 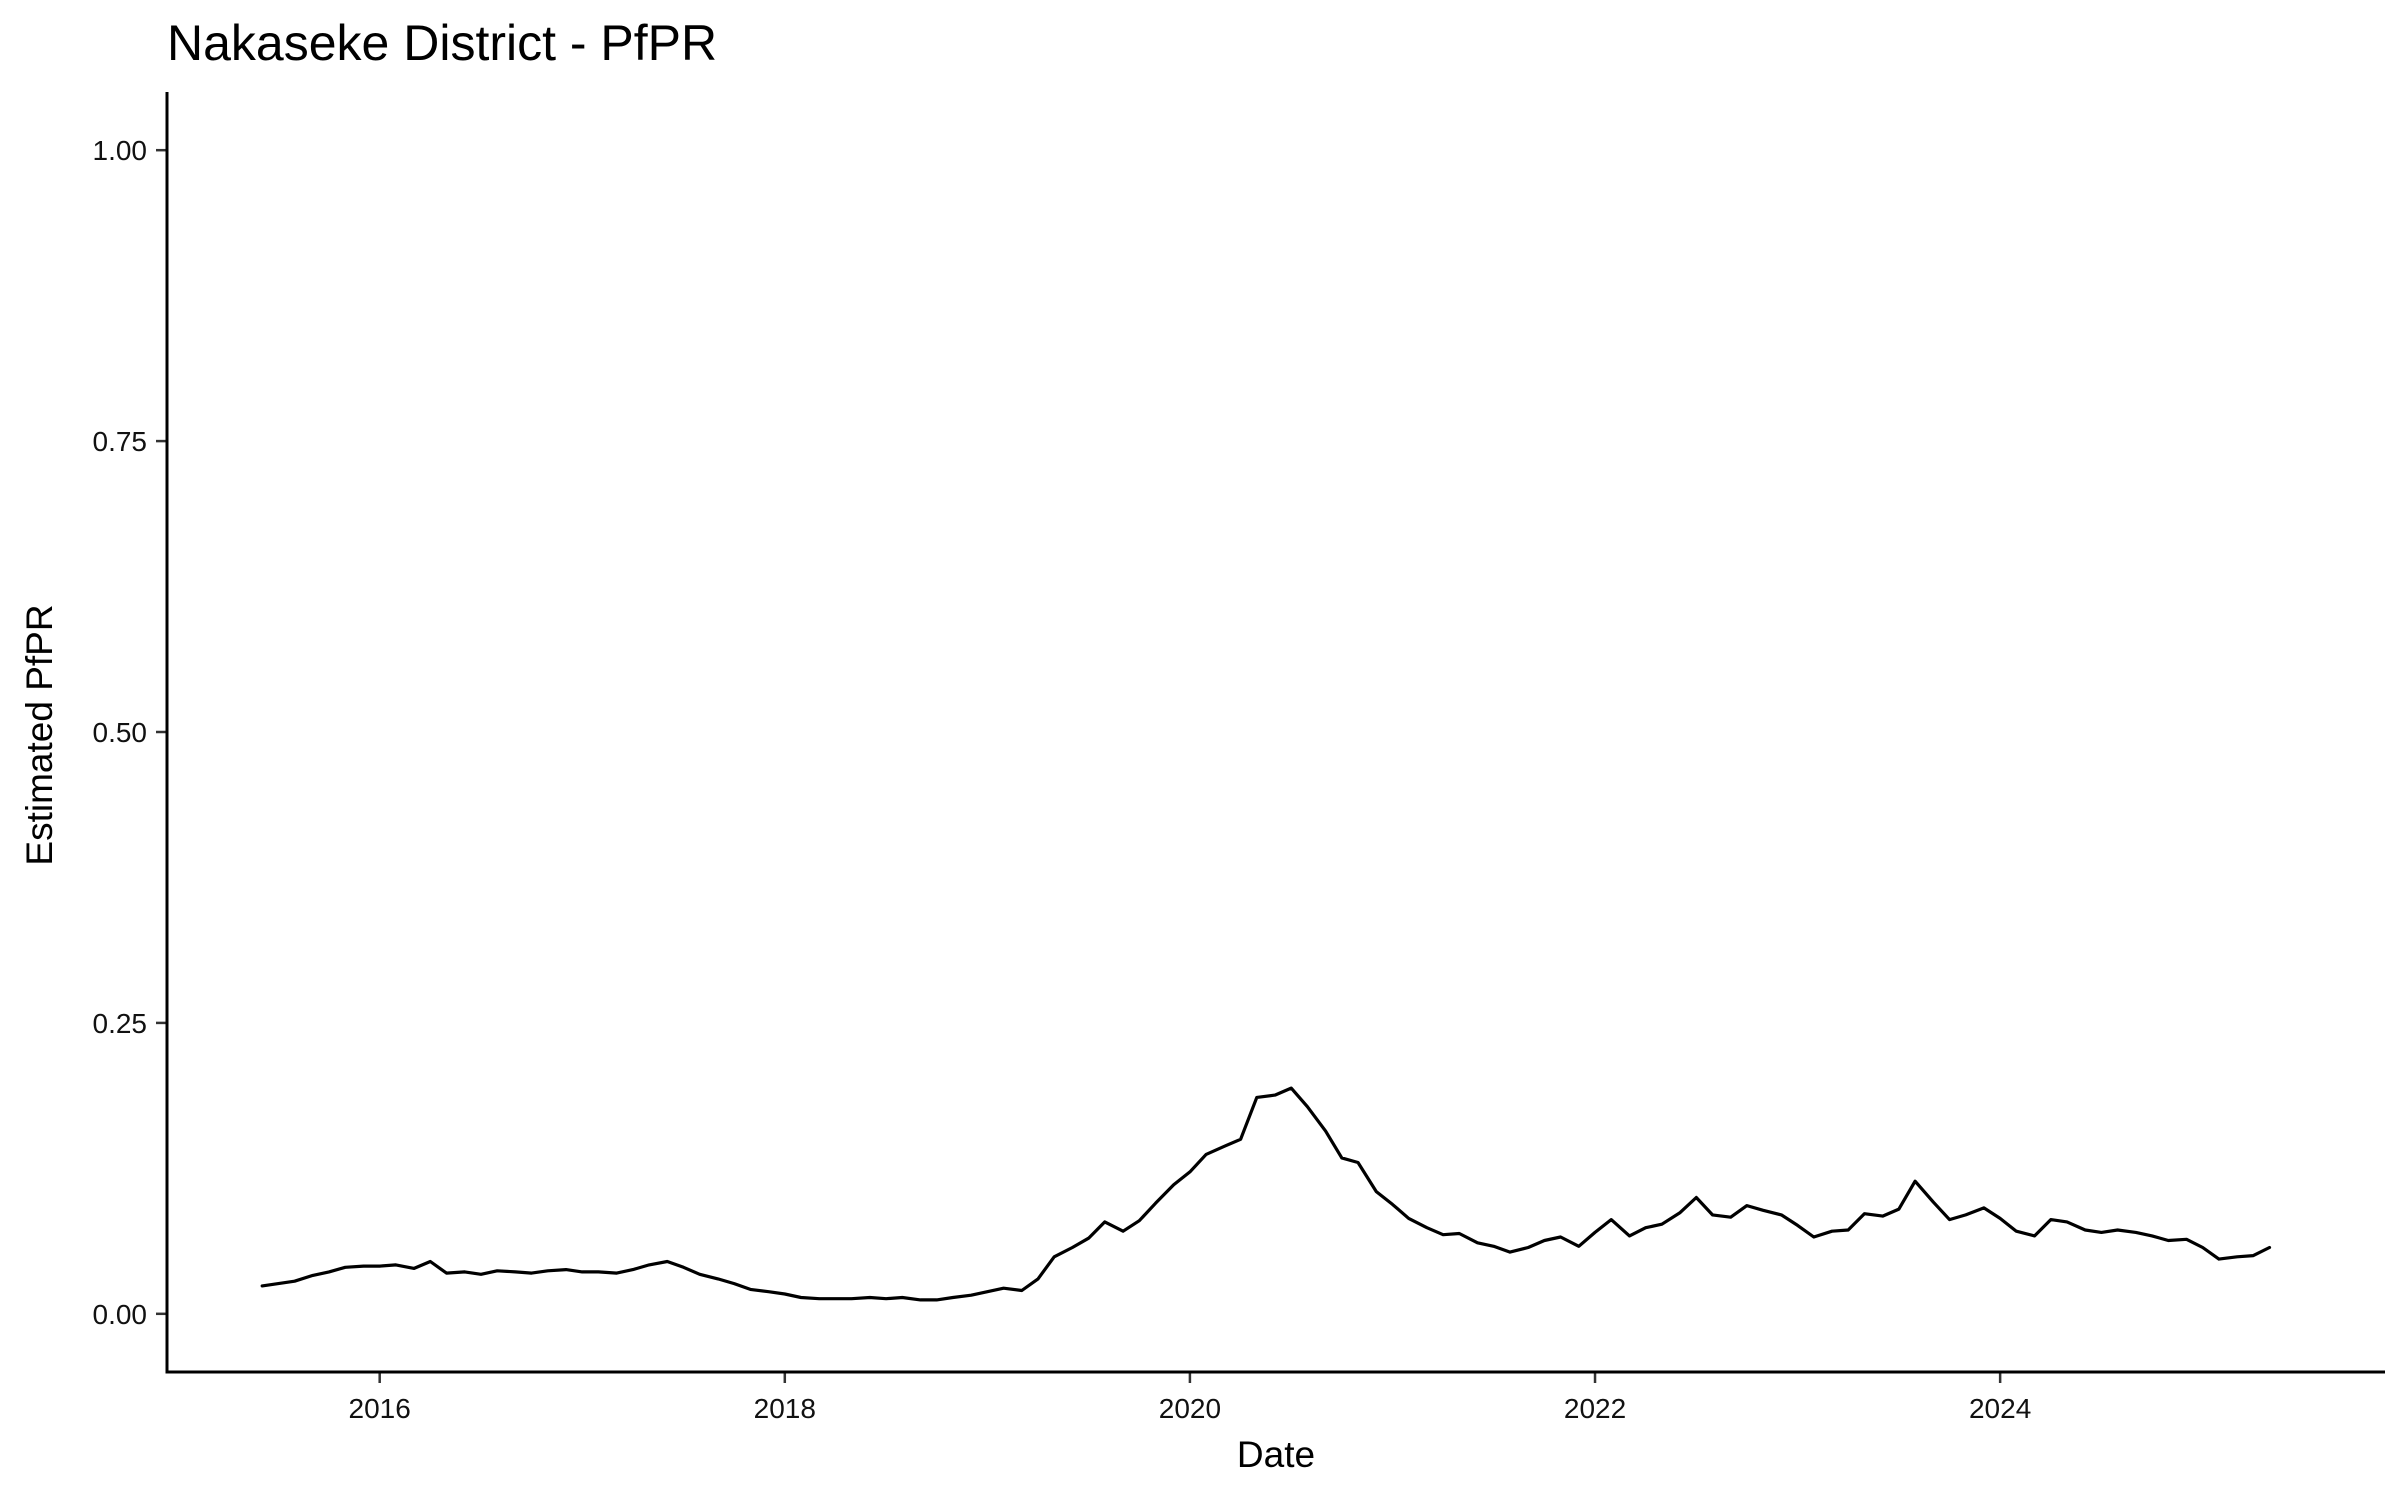 What do you see at coordinates (120, 732) in the screenshot?
I see `y-tick-label: 0.50` at bounding box center [120, 732].